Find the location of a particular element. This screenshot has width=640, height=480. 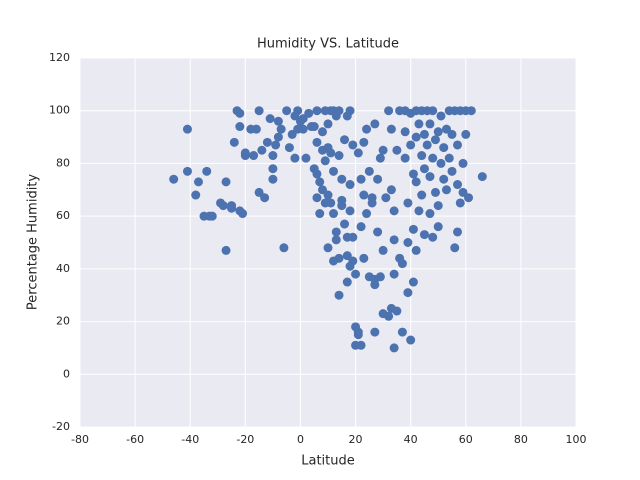

y-tick-label: 40 is located at coordinates (63, 268).